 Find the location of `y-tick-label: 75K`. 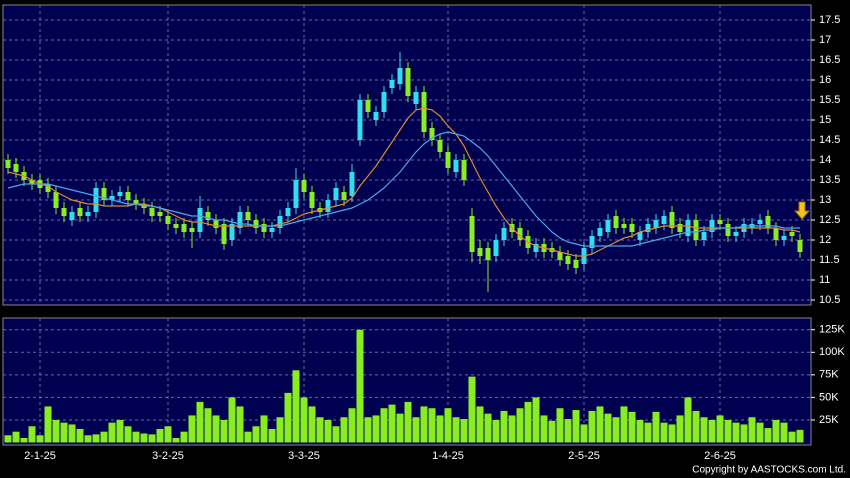

y-tick-label: 75K is located at coordinates (829, 375).